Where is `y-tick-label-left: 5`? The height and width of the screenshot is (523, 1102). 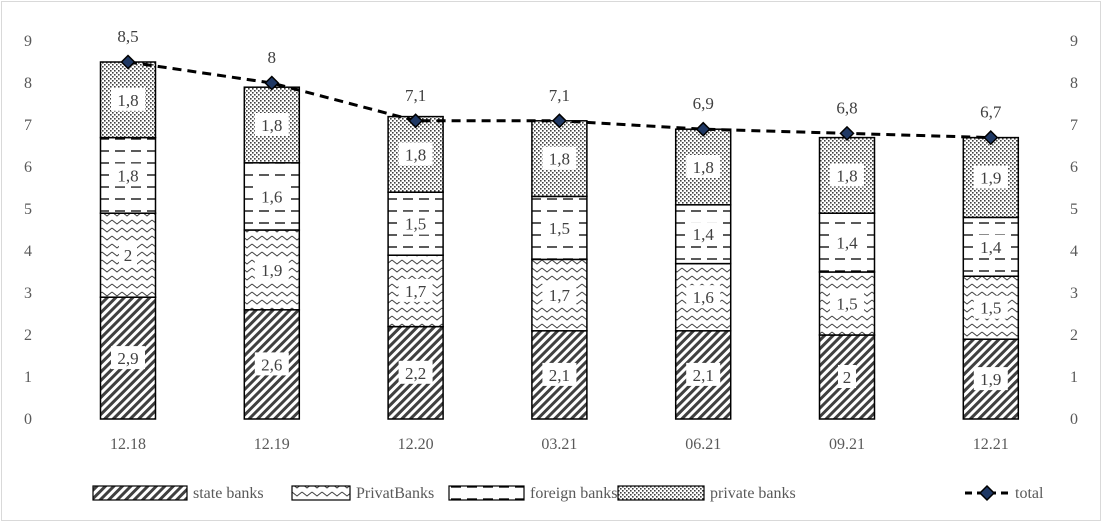
y-tick-label-left: 5 is located at coordinates (28, 209).